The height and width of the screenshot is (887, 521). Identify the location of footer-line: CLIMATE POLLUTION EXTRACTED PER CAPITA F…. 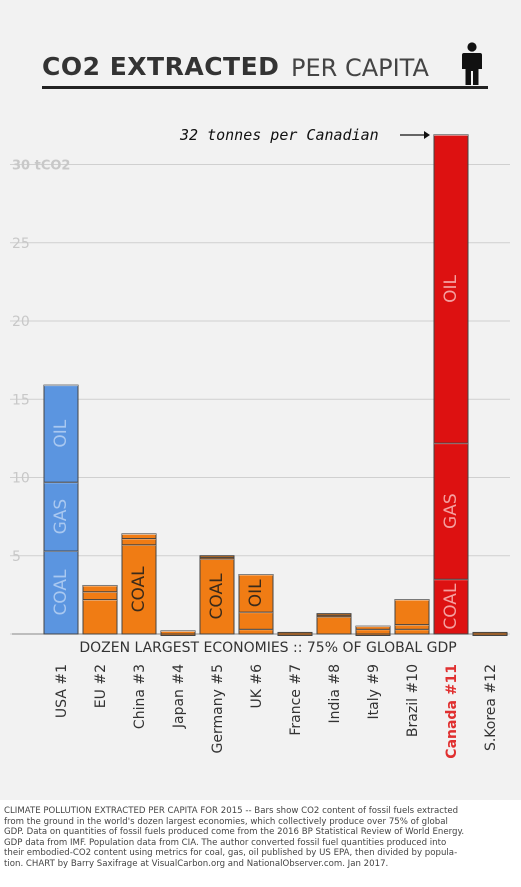
(261, 811).